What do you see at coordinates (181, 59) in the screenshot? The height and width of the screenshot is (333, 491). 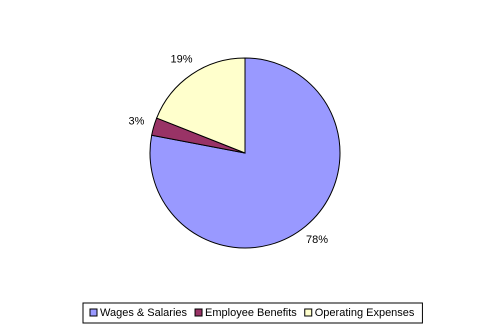 I see `value-label: 19%` at bounding box center [181, 59].